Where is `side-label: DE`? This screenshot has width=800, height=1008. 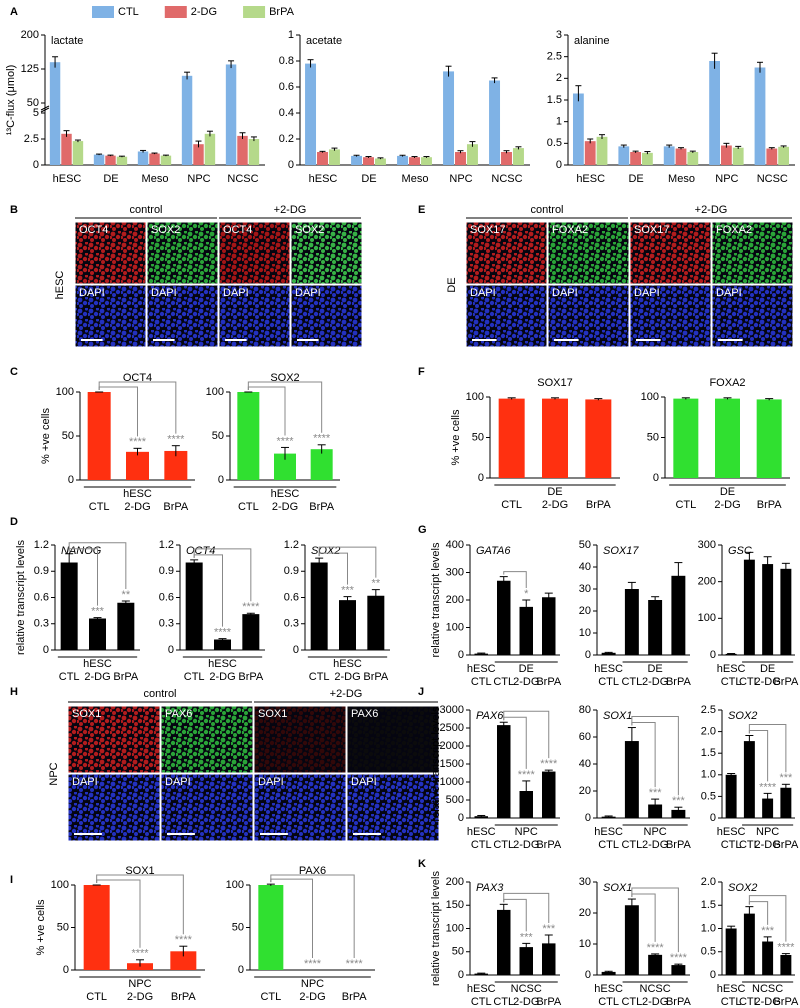
side-label: DE is located at coordinates (452, 284).